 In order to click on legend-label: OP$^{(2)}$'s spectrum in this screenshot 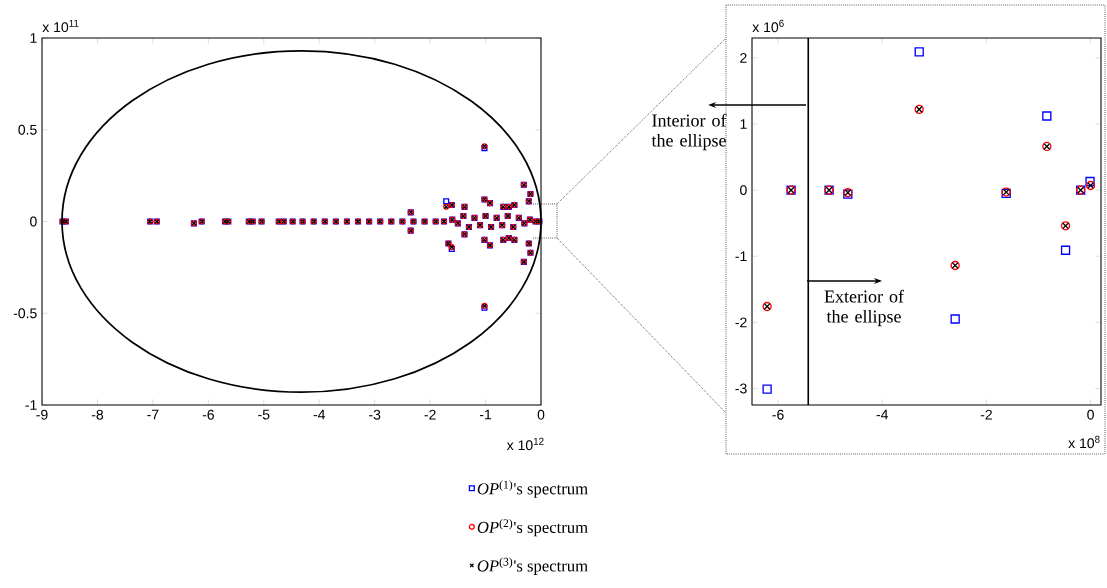, I will do `click(532, 527)`.